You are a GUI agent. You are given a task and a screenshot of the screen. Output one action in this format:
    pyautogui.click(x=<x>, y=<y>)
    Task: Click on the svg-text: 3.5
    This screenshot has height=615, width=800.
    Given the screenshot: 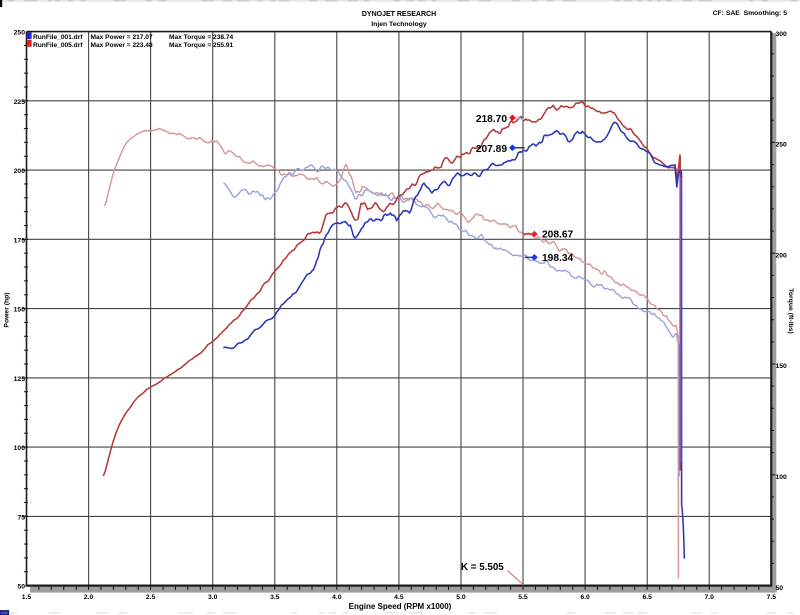 What is the action you would take?
    pyautogui.click(x=275, y=597)
    